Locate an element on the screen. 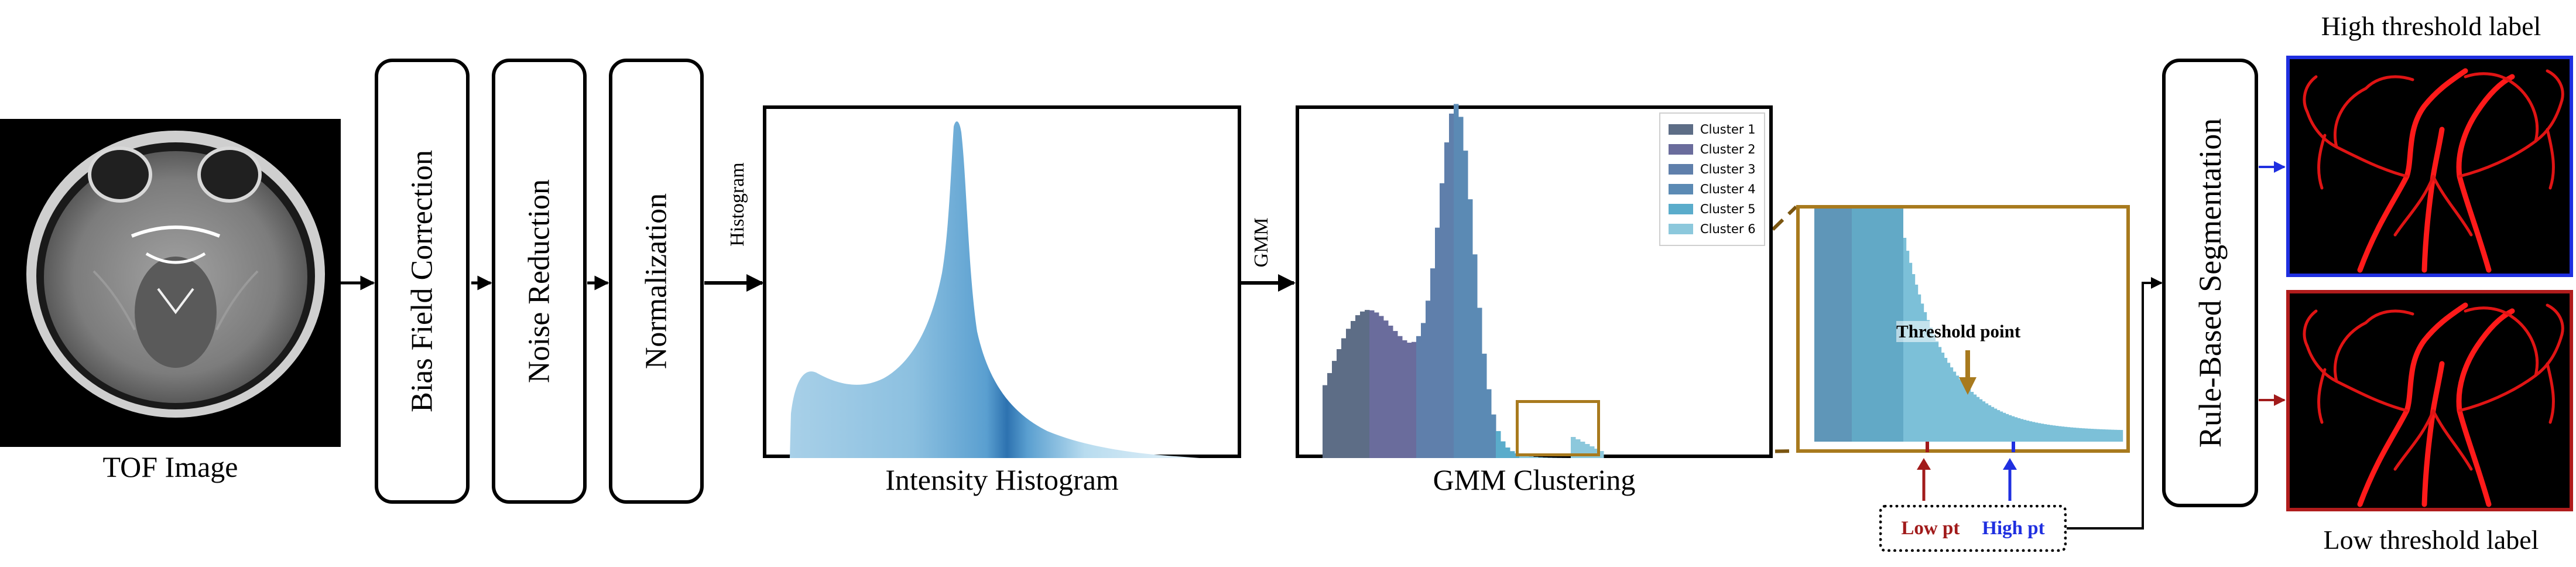 The height and width of the screenshot is (567, 2576). legend-label: Cluster 4 is located at coordinates (1728, 189).